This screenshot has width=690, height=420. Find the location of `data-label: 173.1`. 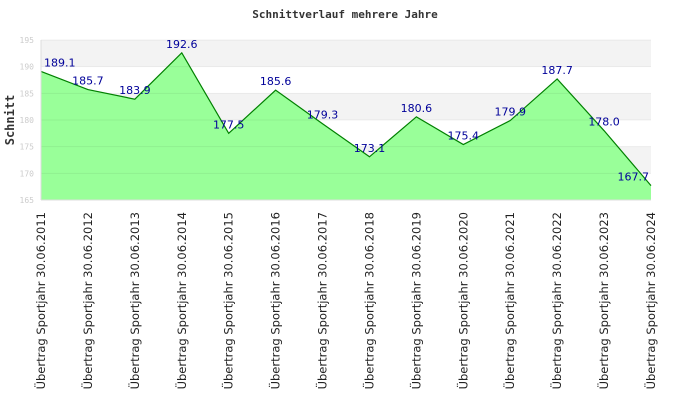

data-label: 173.1 is located at coordinates (370, 148).